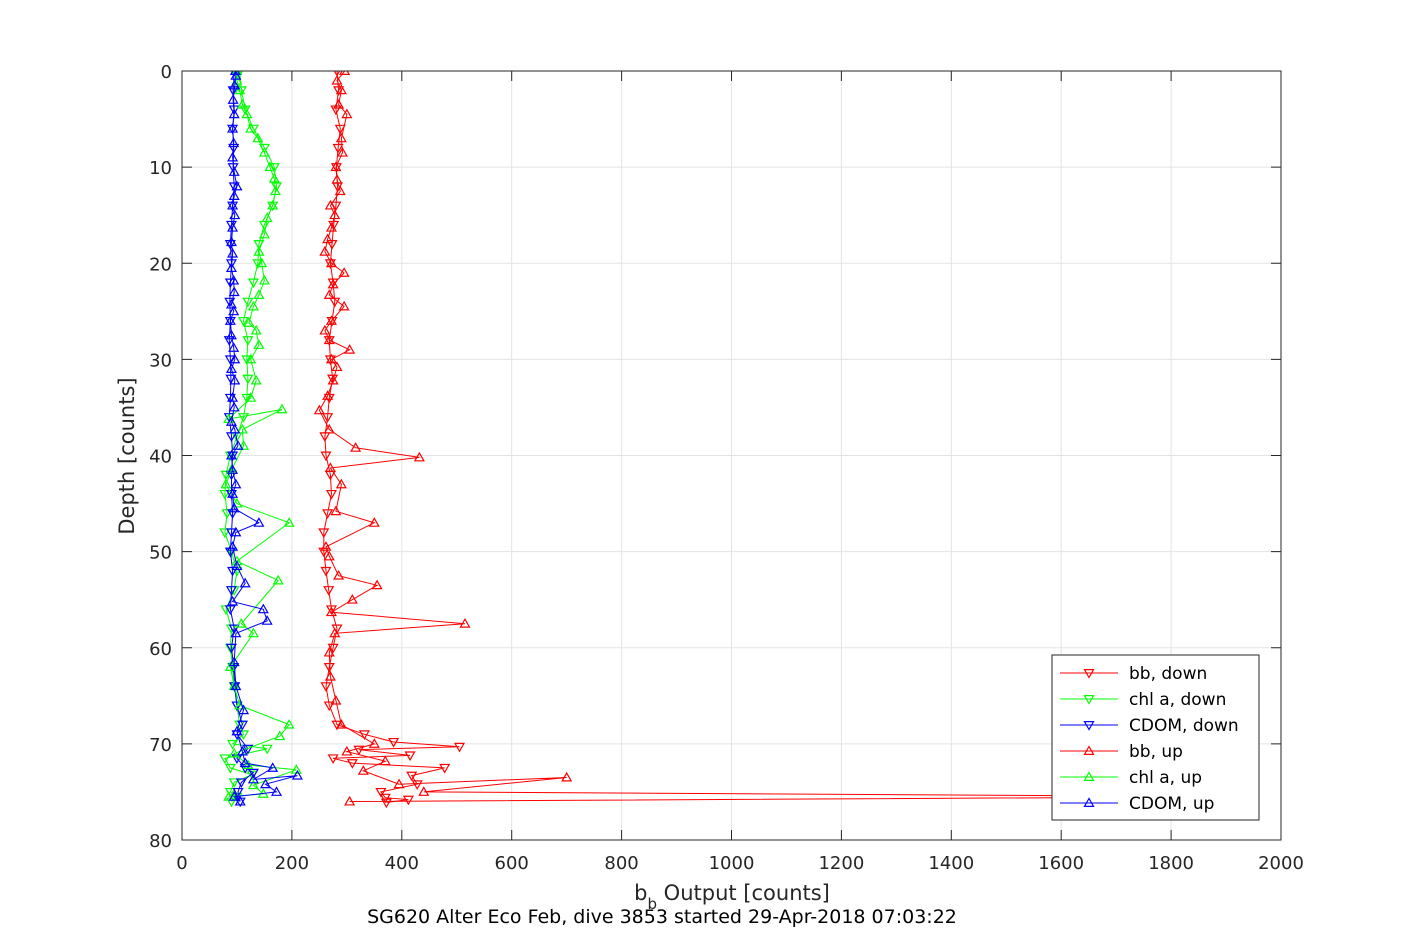 The height and width of the screenshot is (945, 1417). Describe the element at coordinates (732, 863) in the screenshot. I see `x-tick-label: 1000` at that location.